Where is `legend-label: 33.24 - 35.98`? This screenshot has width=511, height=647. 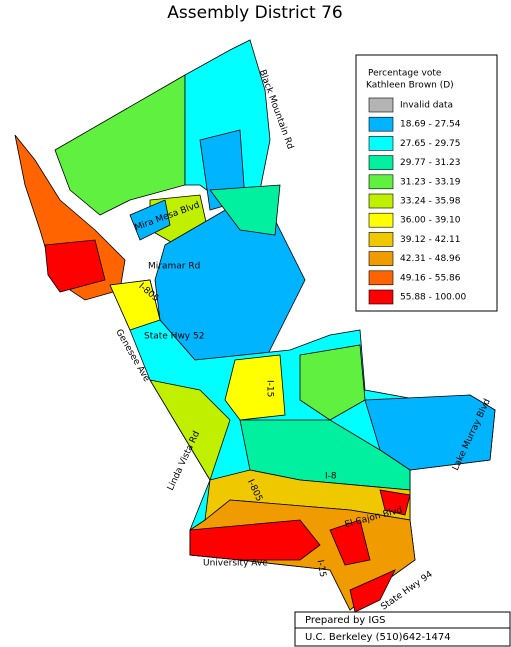 legend-label: 33.24 - 35.98 is located at coordinates (430, 202).